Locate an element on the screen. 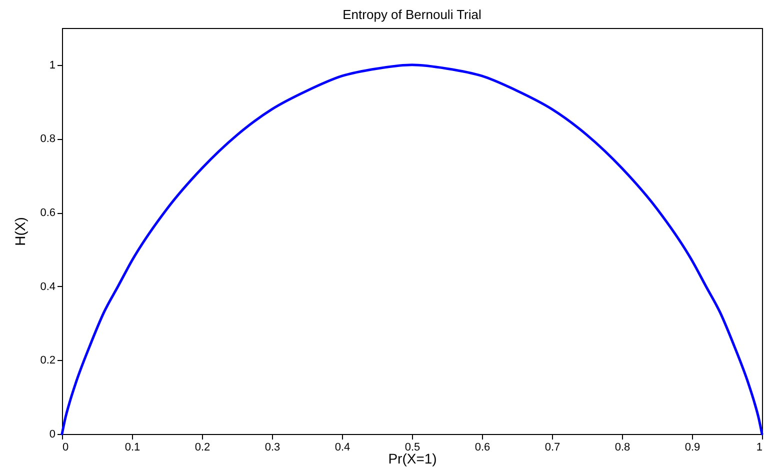 The width and height of the screenshot is (764, 468). x-axis-title: Pr(X=1) is located at coordinates (412, 458).